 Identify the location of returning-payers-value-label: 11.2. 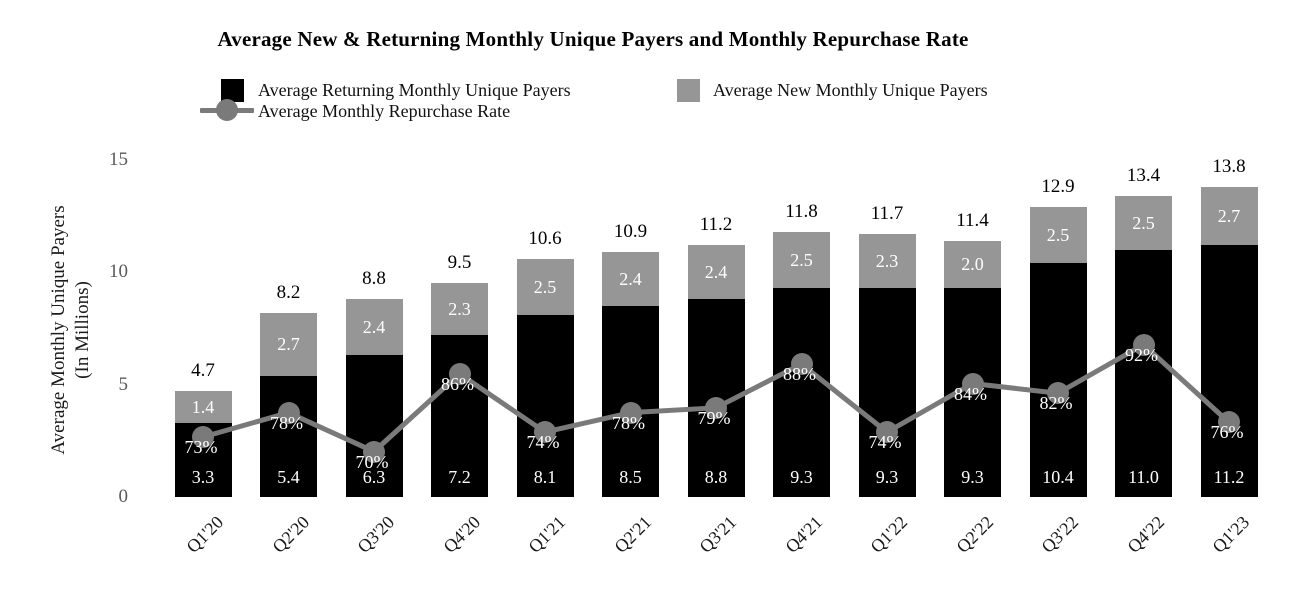
(1229, 477).